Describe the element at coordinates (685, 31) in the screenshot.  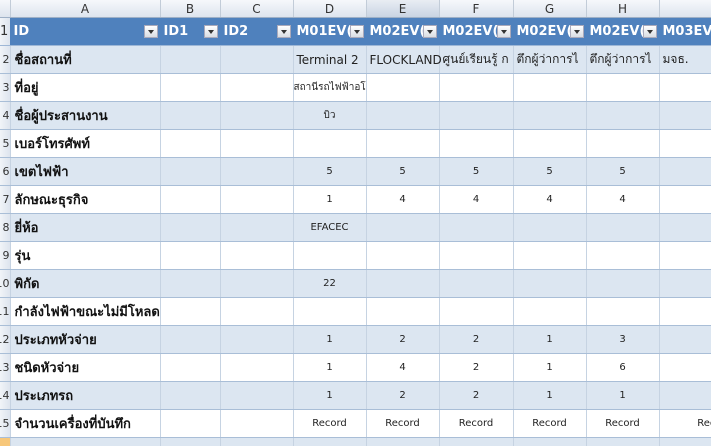
I see `header-cell: M03EV(` at that location.